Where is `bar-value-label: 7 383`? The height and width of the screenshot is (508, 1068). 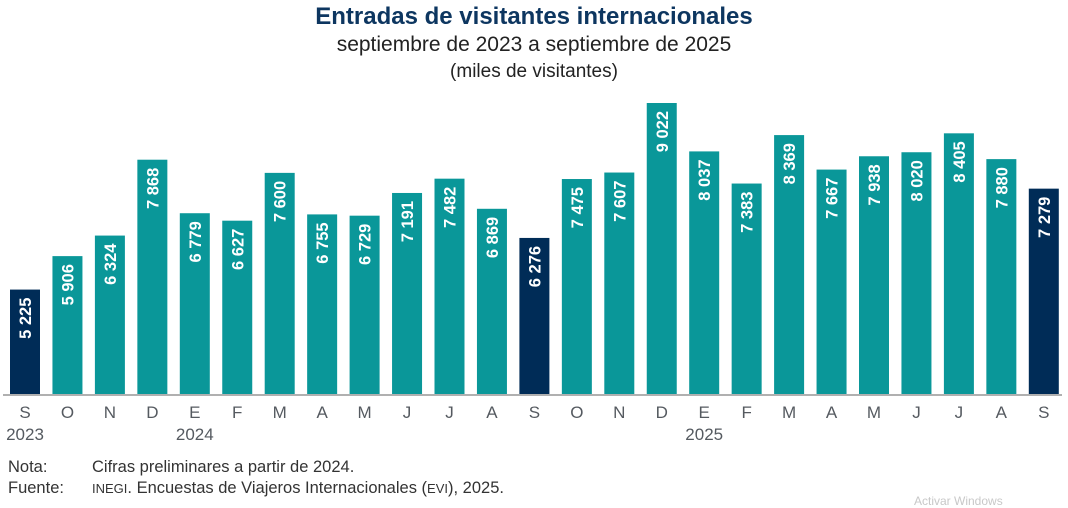
bar-value-label: 7 383 is located at coordinates (748, 212).